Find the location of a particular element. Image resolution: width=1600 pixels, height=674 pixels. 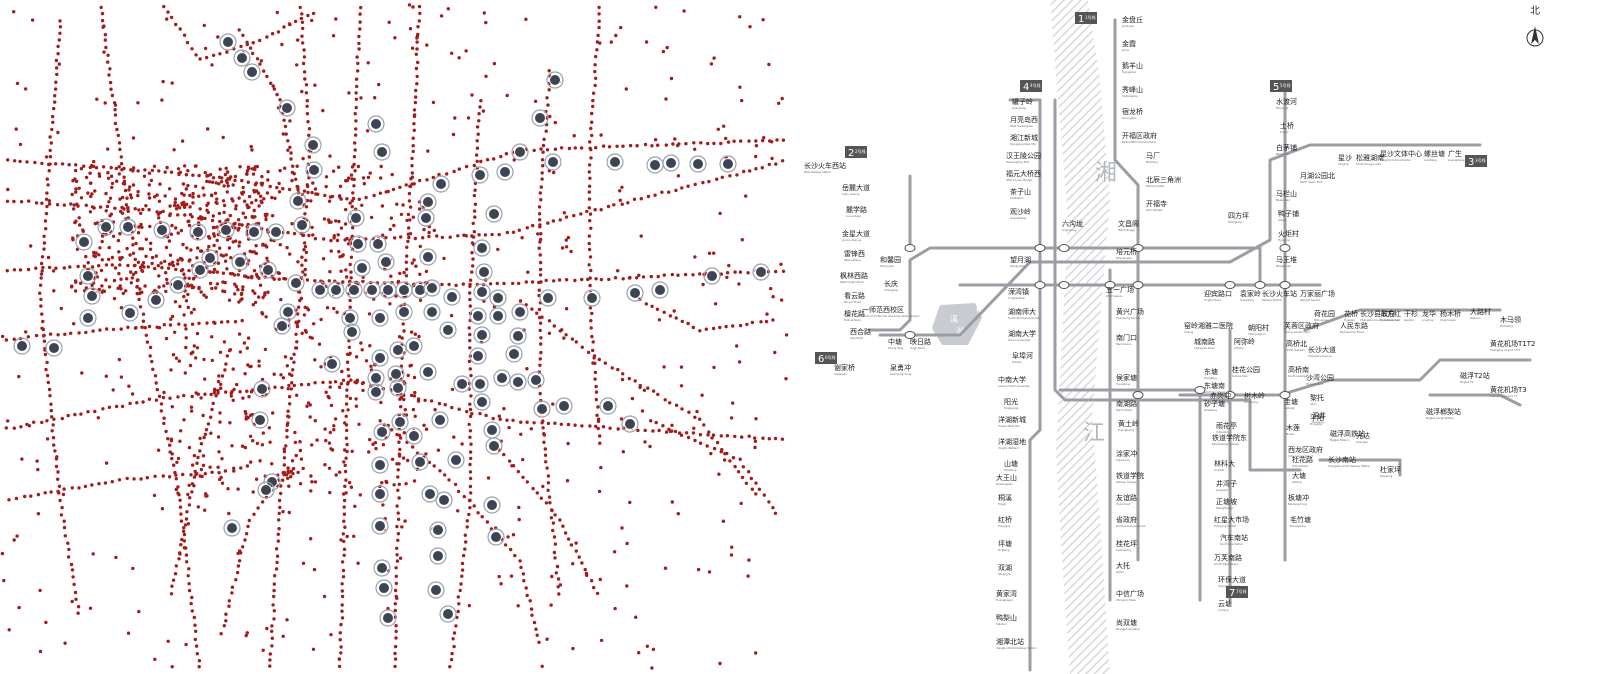

station-name-en: Baimaopu is located at coordinates (1282, 154).